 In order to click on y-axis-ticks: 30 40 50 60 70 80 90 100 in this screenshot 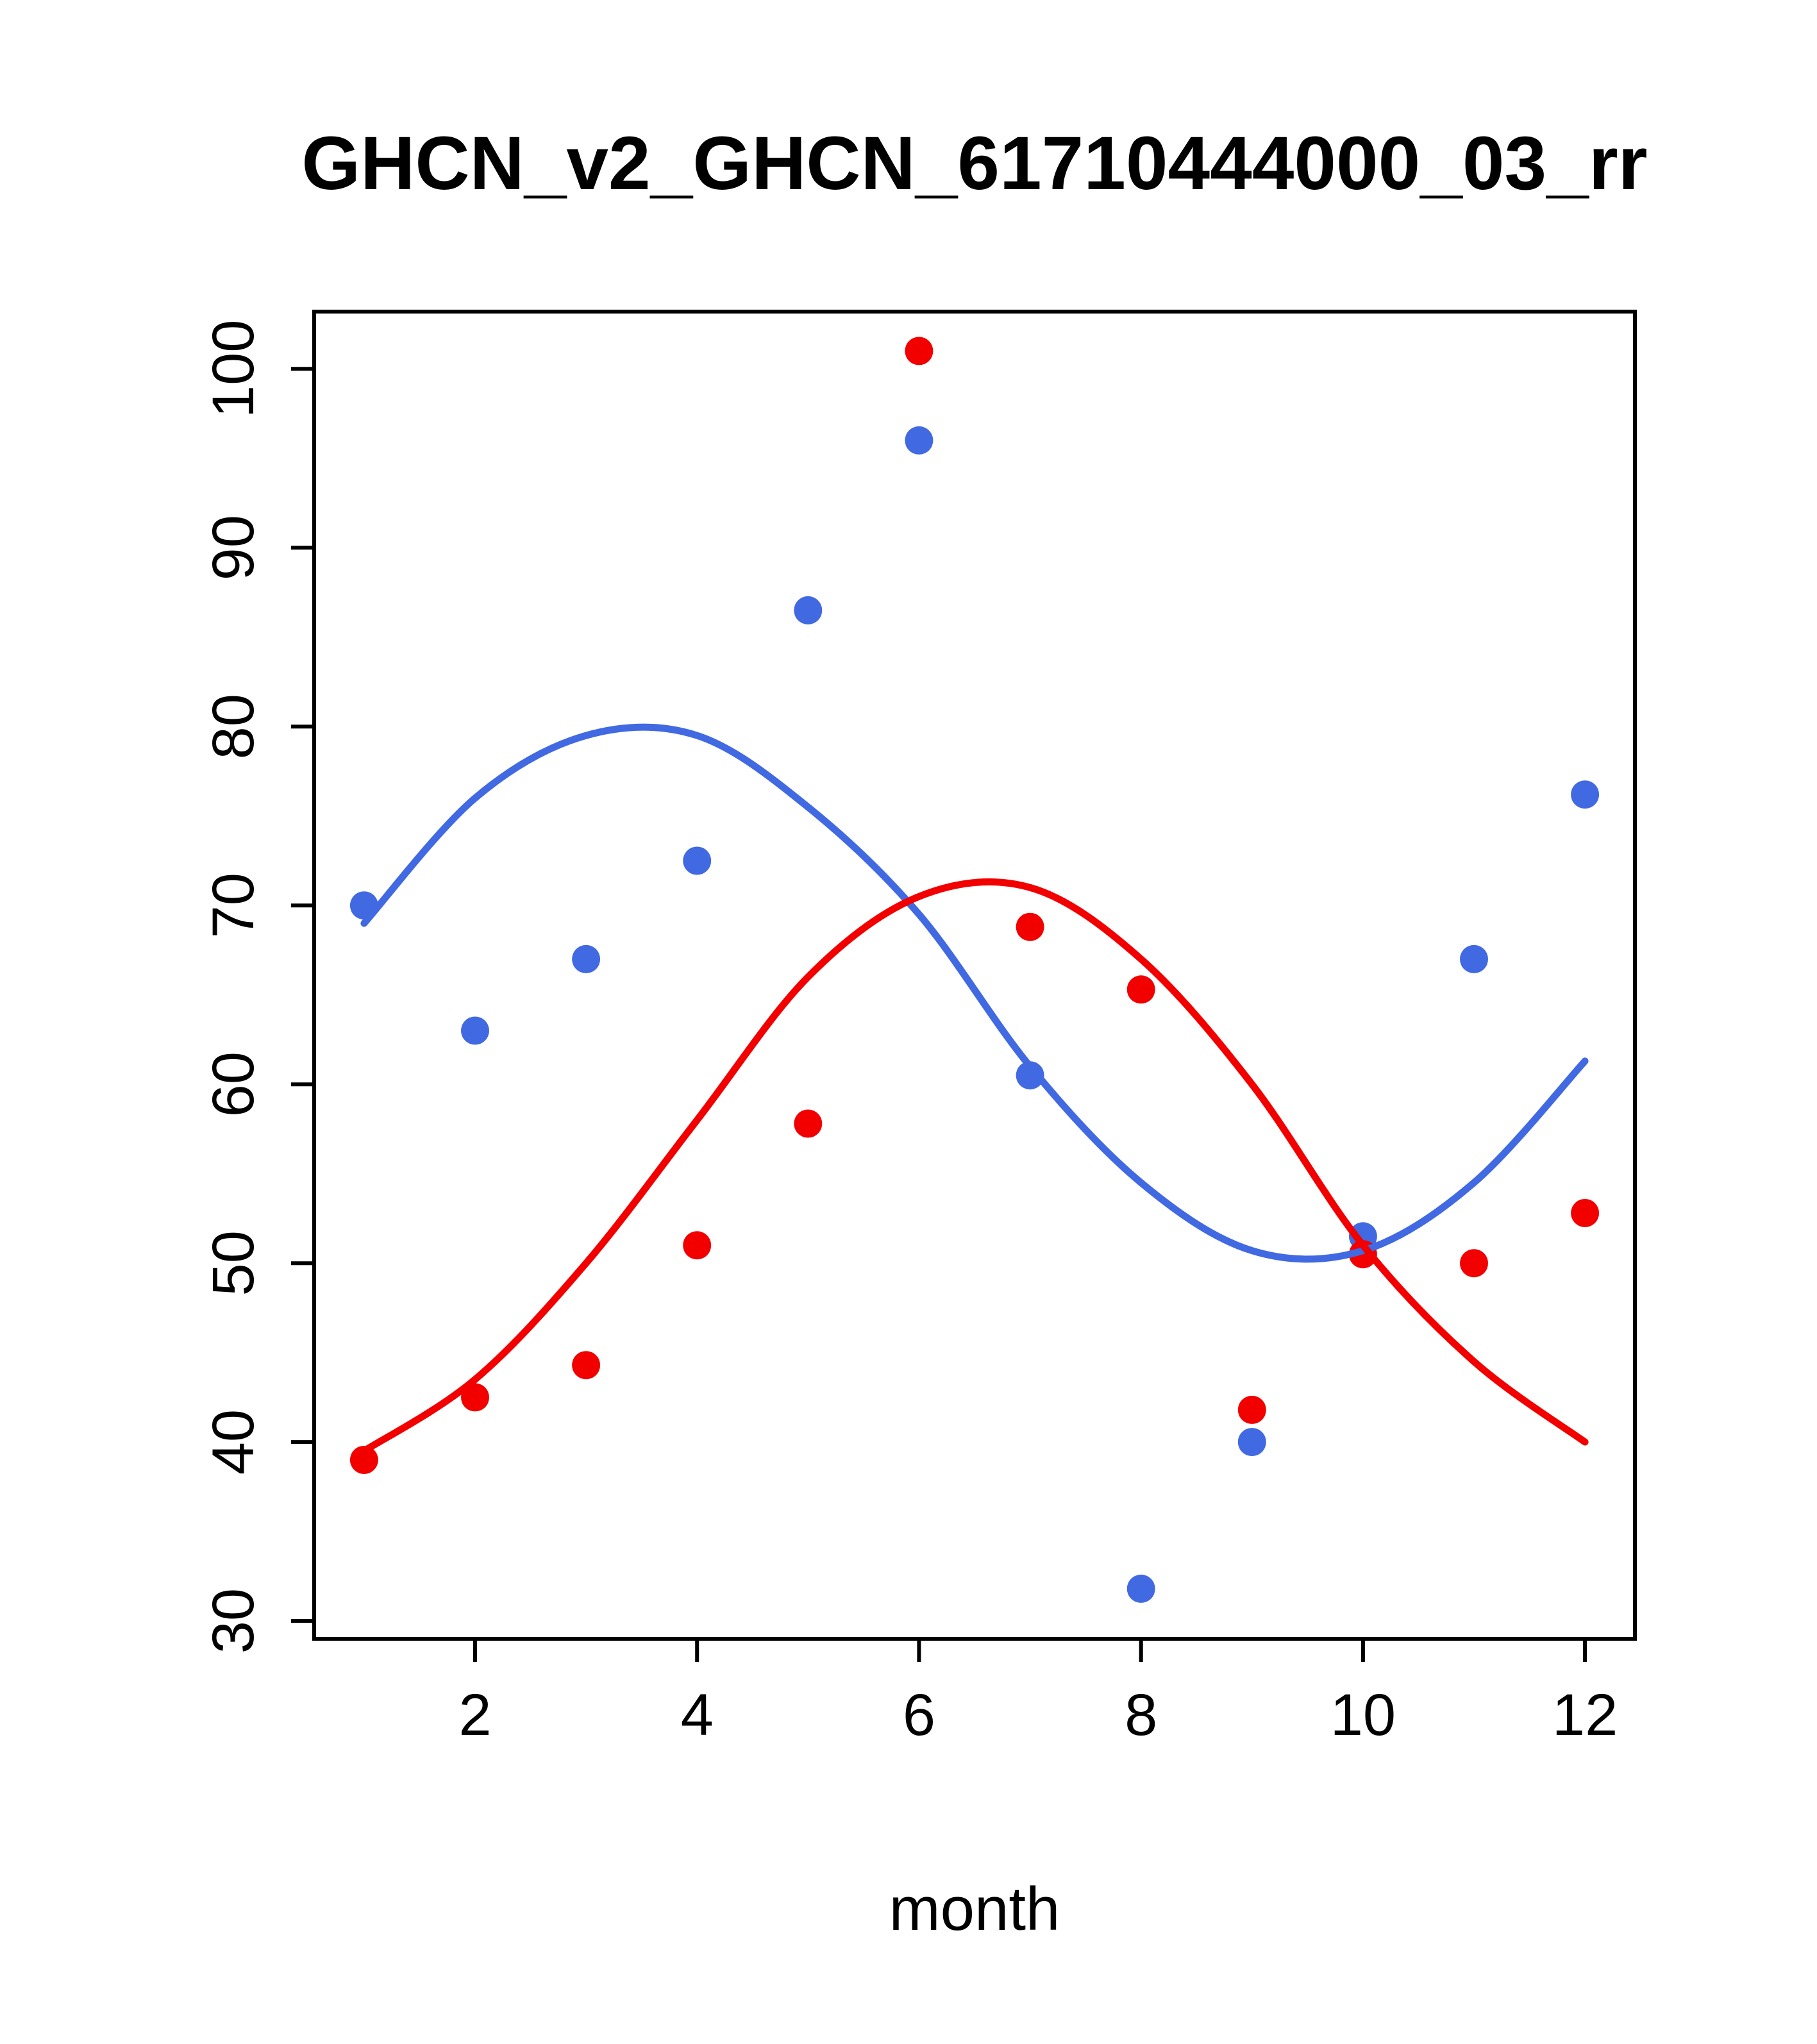, I will do `click(258, 987)`.